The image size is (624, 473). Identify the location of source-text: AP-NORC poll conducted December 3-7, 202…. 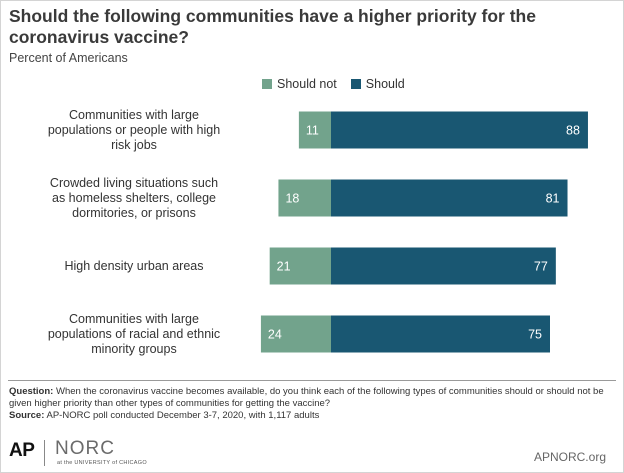
(183, 415).